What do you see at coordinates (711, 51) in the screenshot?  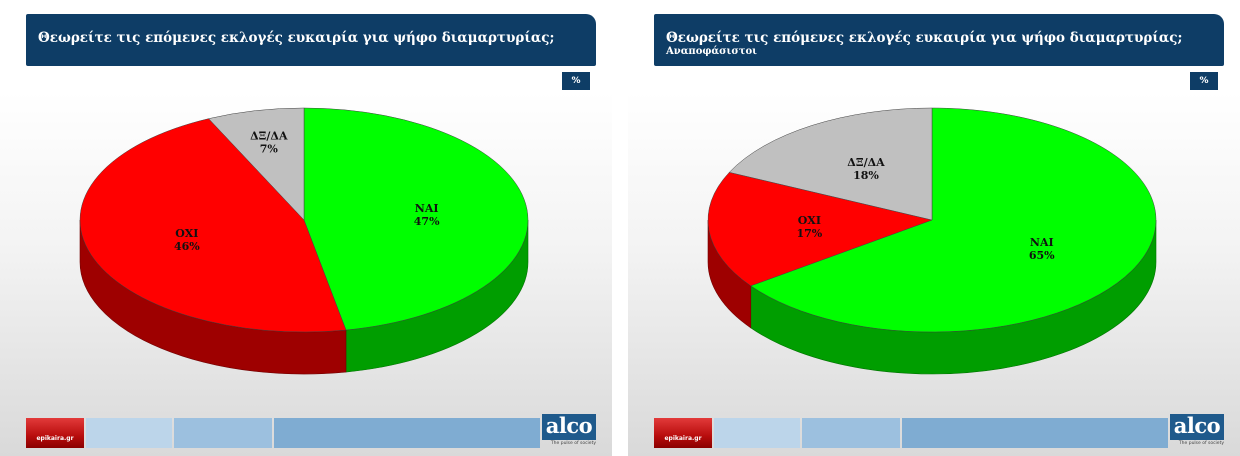 I see `chart-subtitle: Αναποφάσιστοι` at bounding box center [711, 51].